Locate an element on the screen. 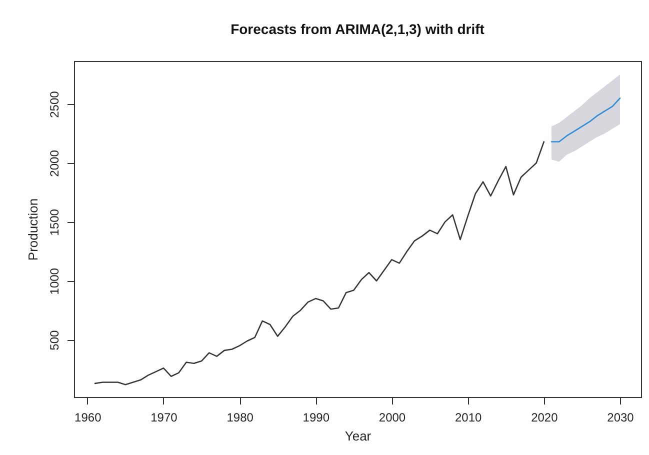 This screenshot has width=649, height=455. x-tick-label: 1970 is located at coordinates (164, 417).